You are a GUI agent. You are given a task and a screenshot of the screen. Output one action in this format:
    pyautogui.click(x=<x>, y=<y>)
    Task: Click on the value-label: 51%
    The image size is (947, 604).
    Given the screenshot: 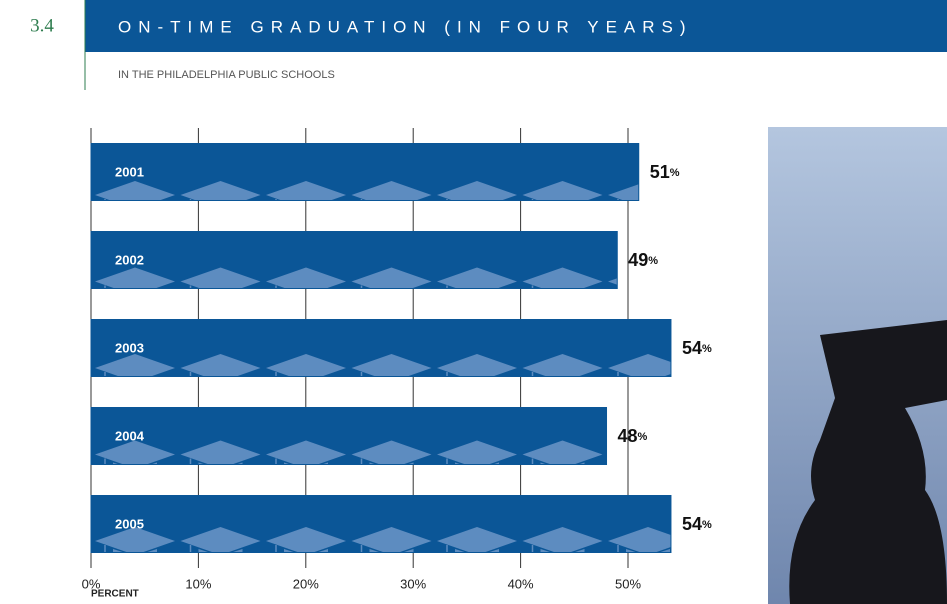 What is the action you would take?
    pyautogui.click(x=665, y=172)
    